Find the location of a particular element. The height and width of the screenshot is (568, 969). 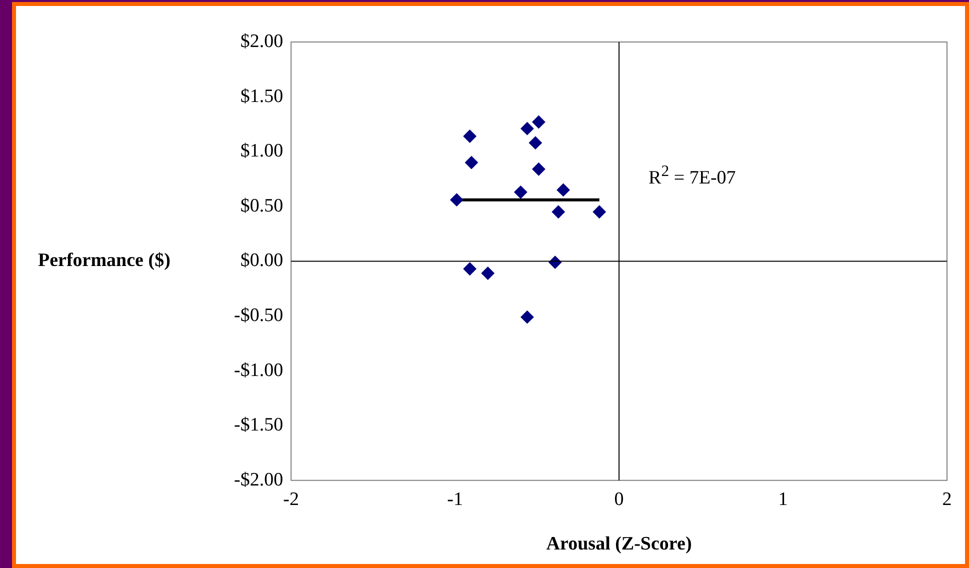

y-tick-label: $2.00 is located at coordinates (262, 41).